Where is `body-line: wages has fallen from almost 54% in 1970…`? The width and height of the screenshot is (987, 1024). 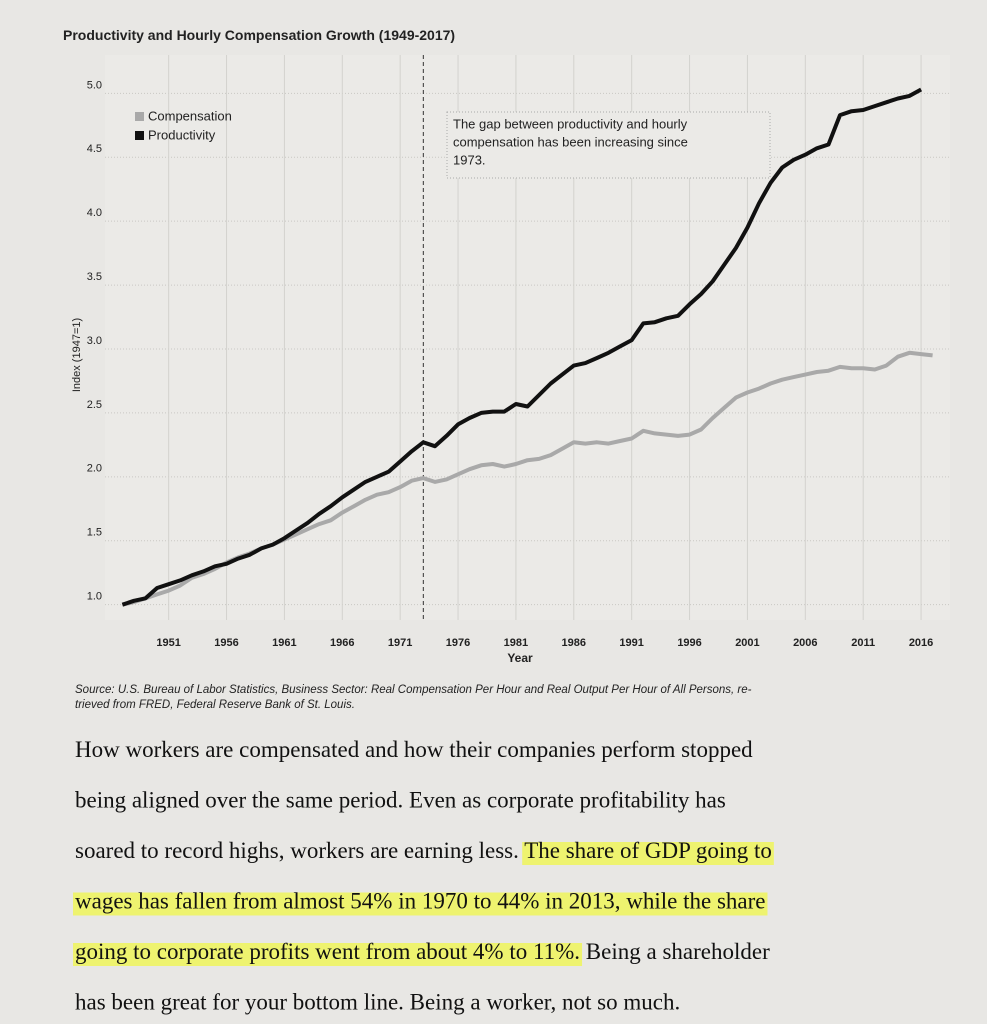
body-line: wages has fallen from almost 54% in 1970… is located at coordinates (420, 901).